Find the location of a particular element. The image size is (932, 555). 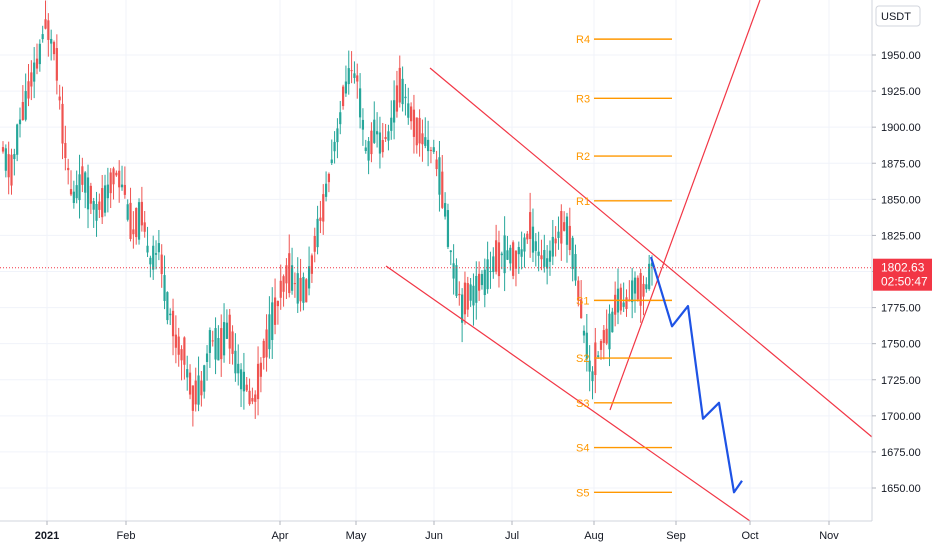

y-tick-label: 1775.00 is located at coordinates (901, 309).